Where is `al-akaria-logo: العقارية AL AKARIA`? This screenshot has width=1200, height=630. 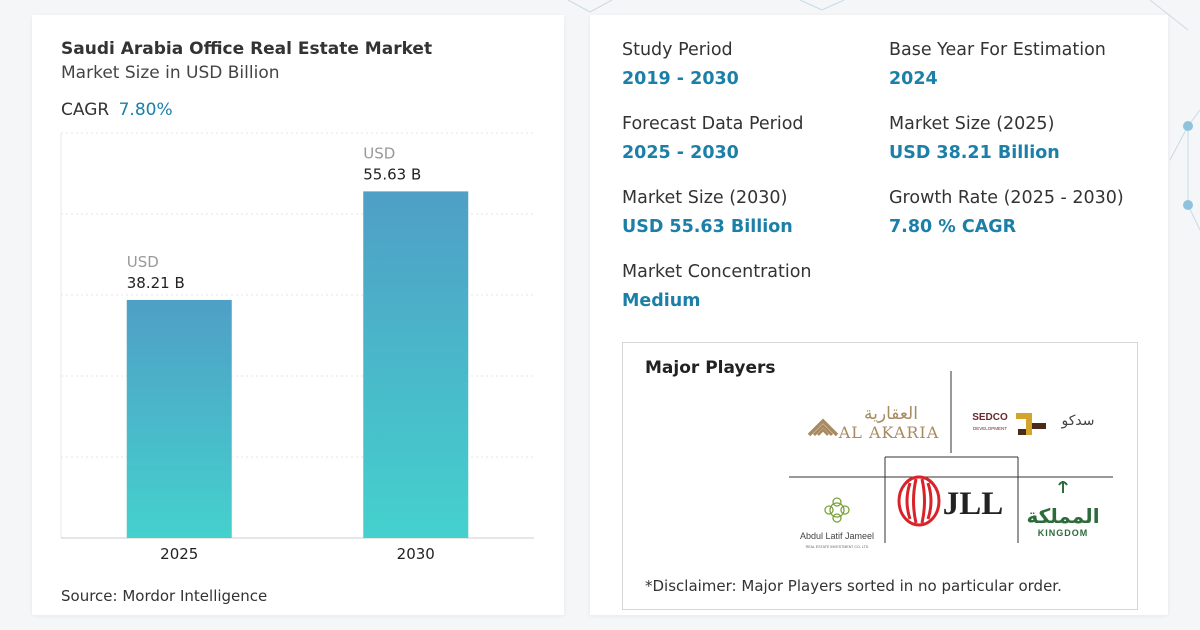 al-akaria-logo: العقارية AL AKARIA is located at coordinates (873, 423).